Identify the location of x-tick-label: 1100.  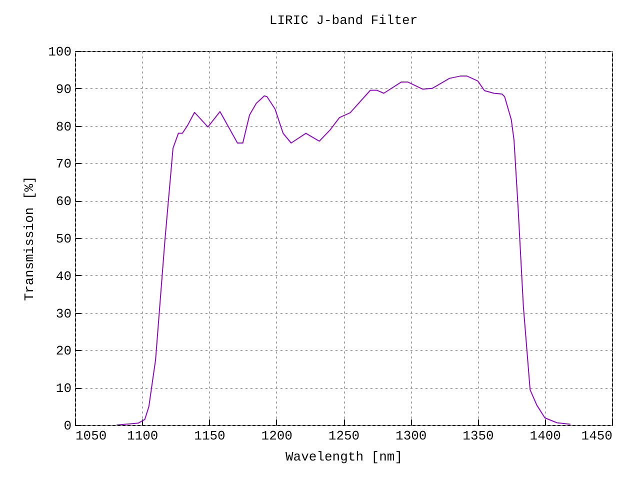
(142, 436).